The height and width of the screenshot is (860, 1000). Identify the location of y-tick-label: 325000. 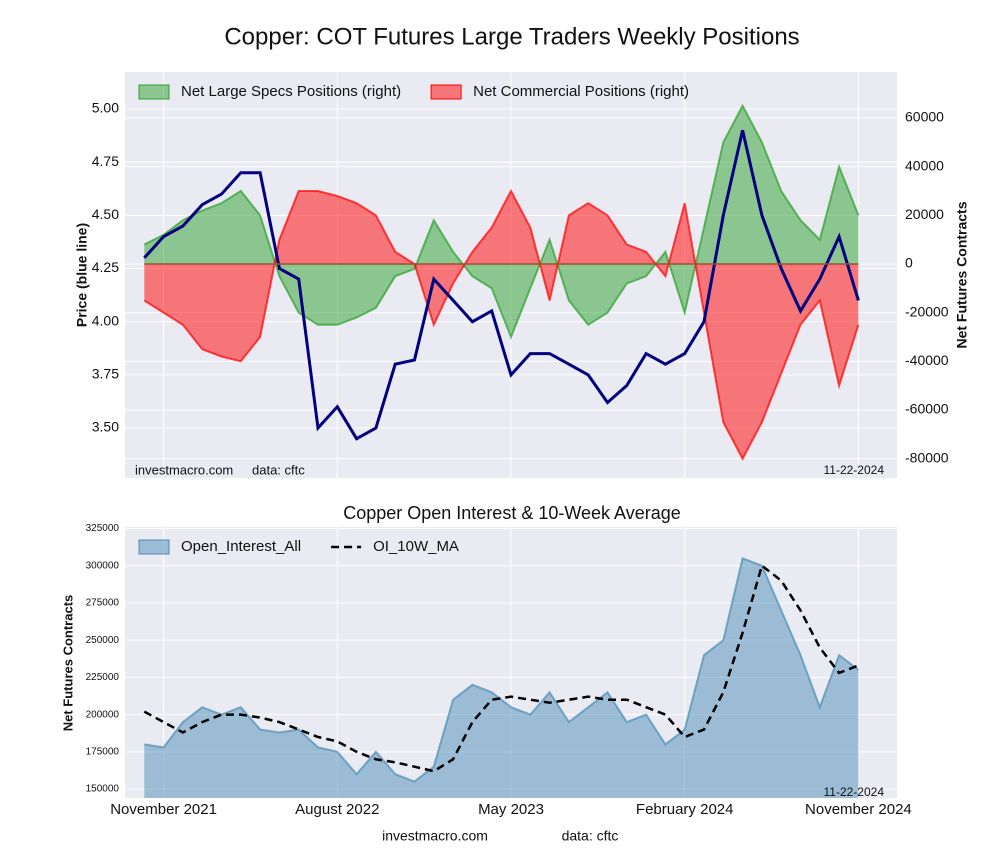
(103, 528).